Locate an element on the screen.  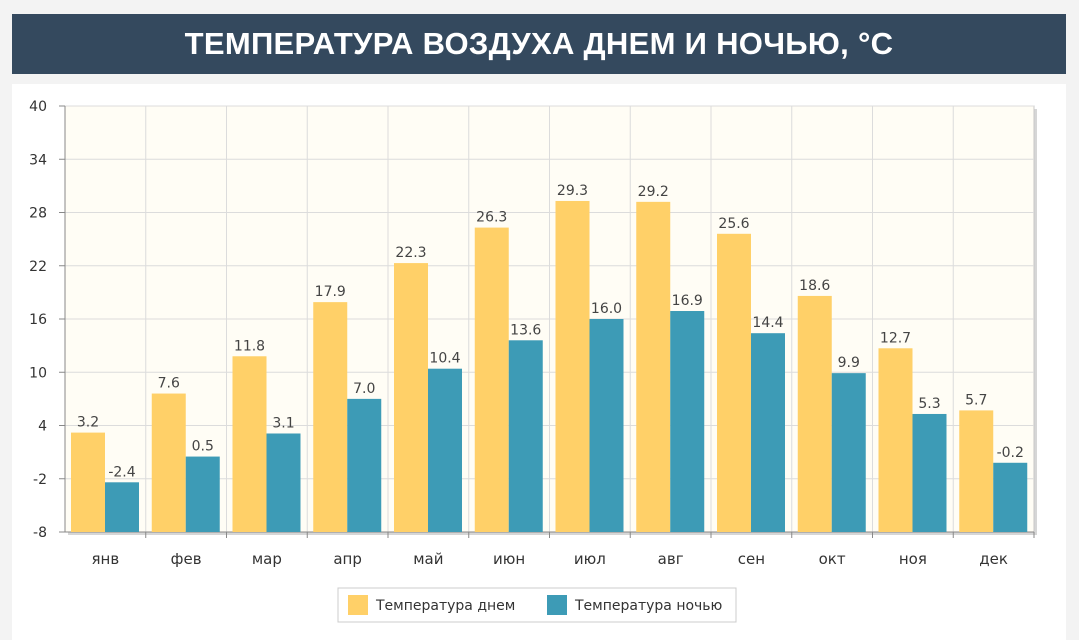
y-tick-label: 4 is located at coordinates (42, 427).